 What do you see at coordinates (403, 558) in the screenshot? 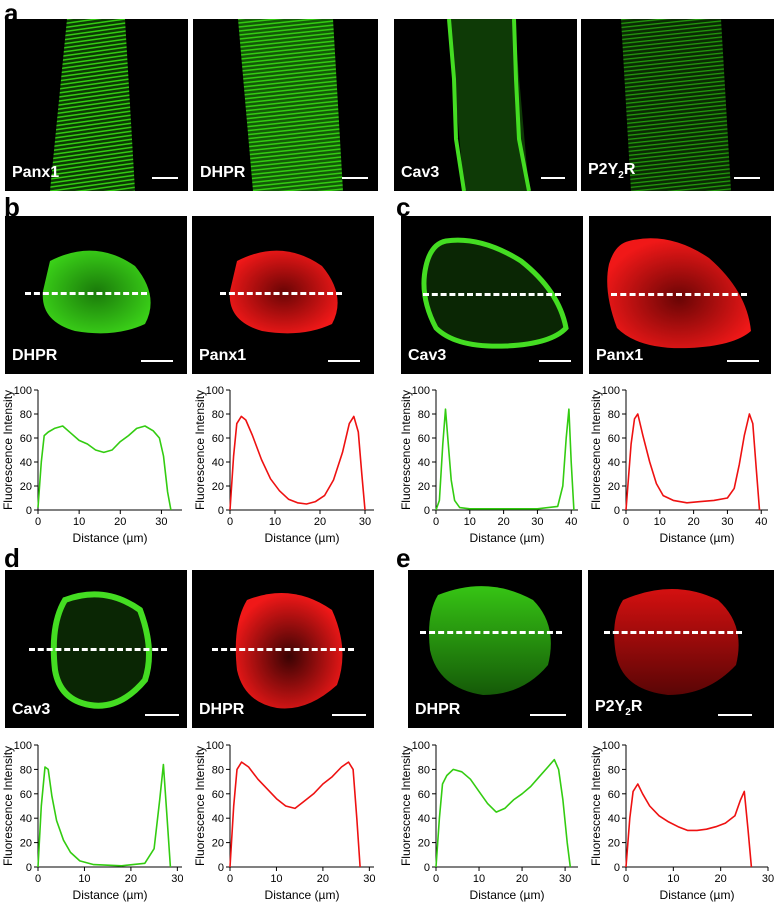
I see `panel-letter-e: e` at bounding box center [403, 558].